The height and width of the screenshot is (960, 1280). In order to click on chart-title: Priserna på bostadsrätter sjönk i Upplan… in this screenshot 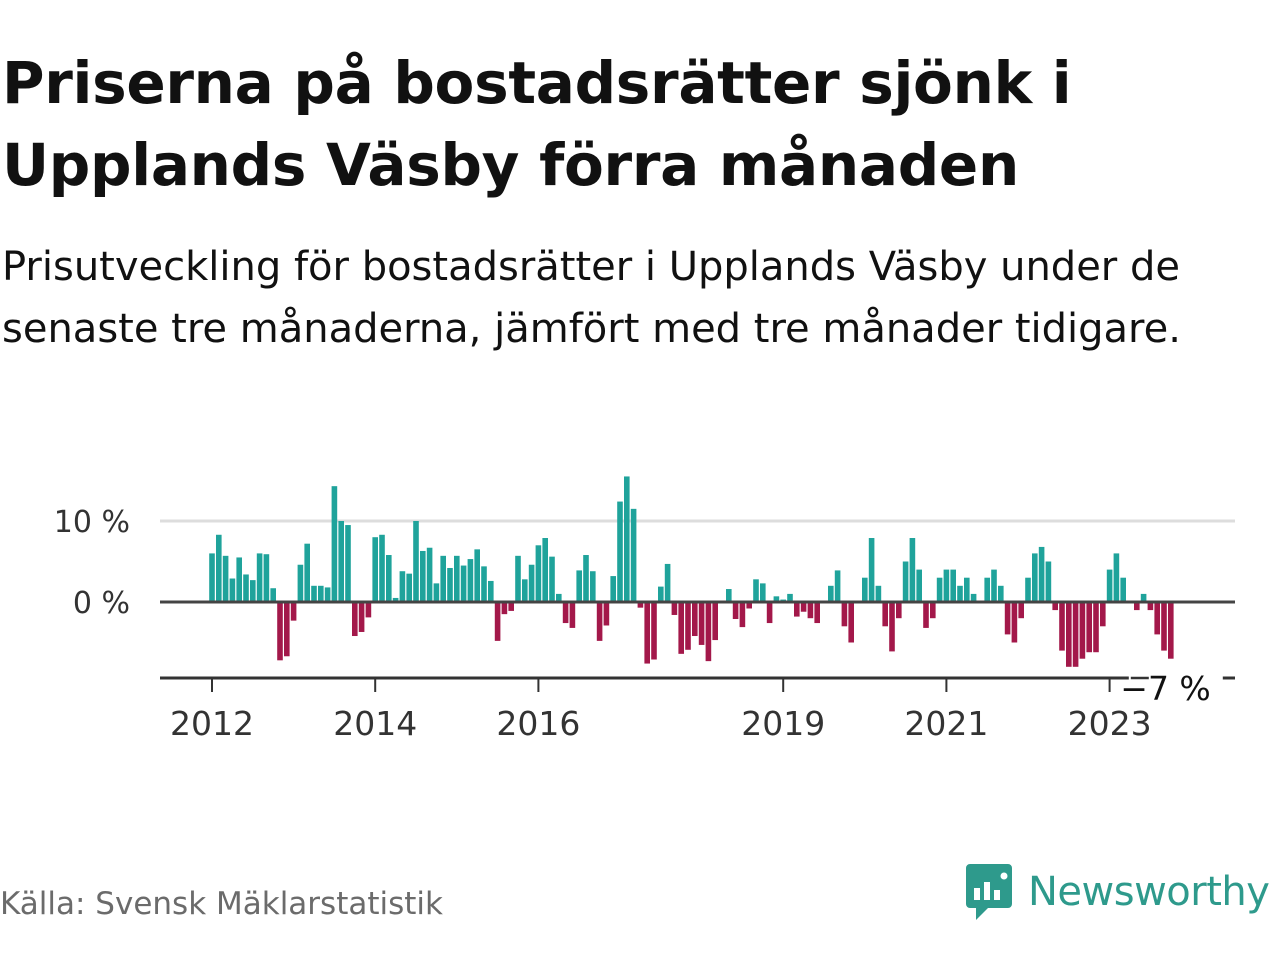, I will do `click(537, 124)`.